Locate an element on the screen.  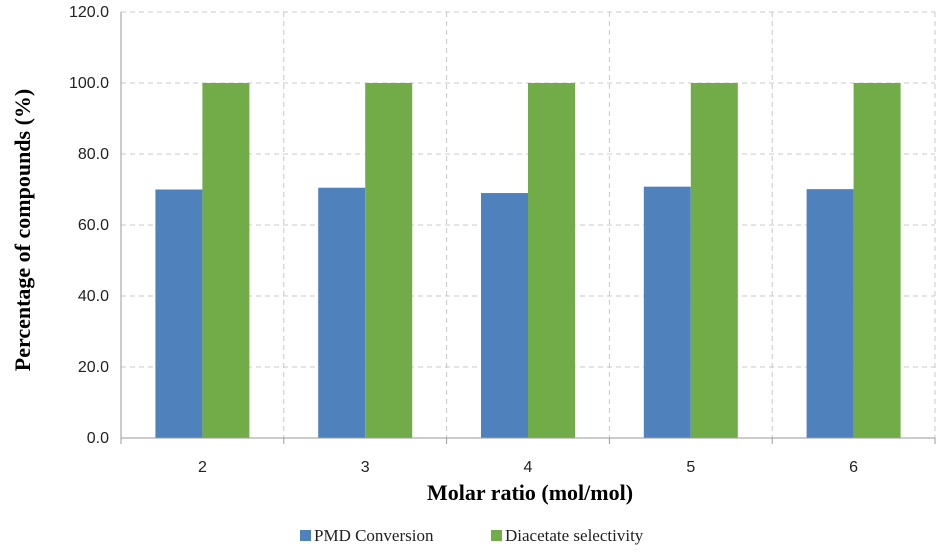
legend-entry: PMD Conversion is located at coordinates (367, 535).